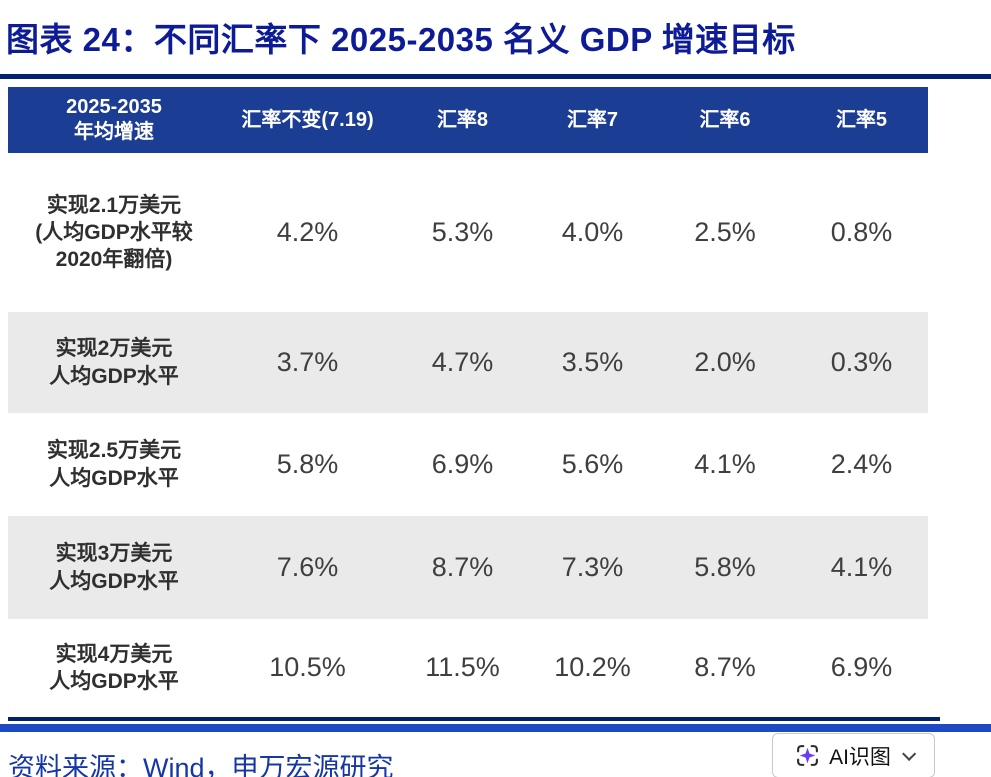 The width and height of the screenshot is (991, 777). I want to click on column-header: 汇率7, so click(592, 119).